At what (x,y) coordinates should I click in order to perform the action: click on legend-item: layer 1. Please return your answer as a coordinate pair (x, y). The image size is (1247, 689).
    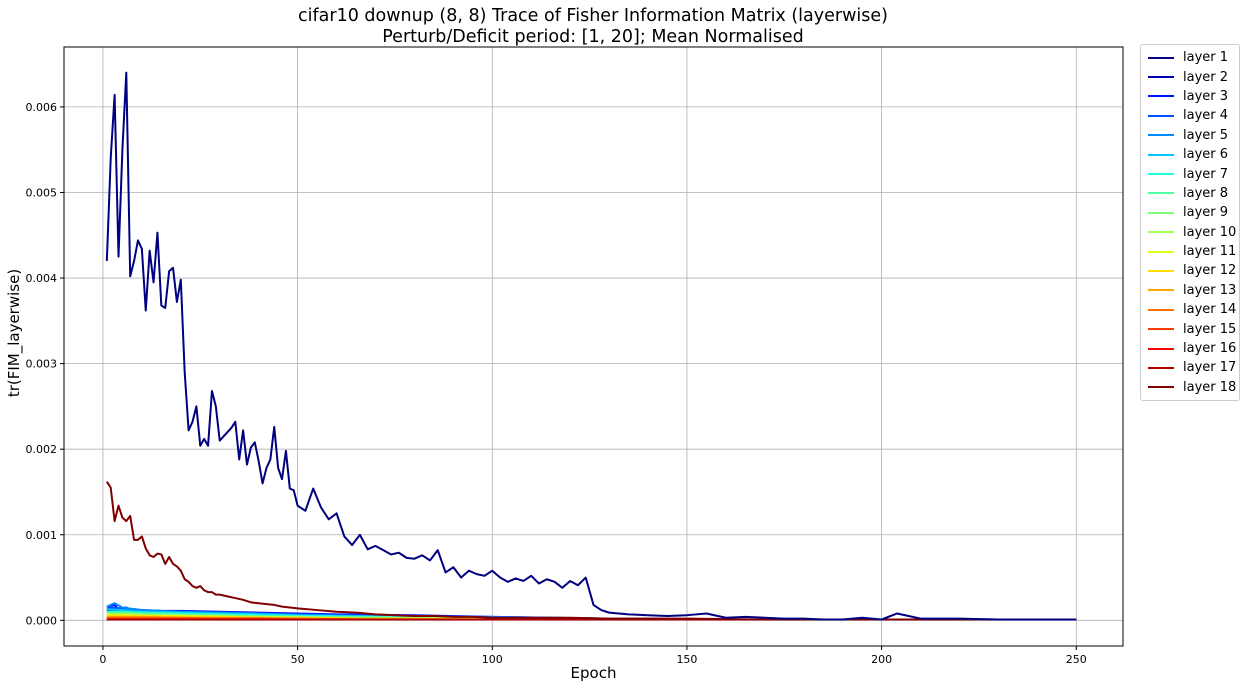
    Looking at the image, I should click on (1190, 57).